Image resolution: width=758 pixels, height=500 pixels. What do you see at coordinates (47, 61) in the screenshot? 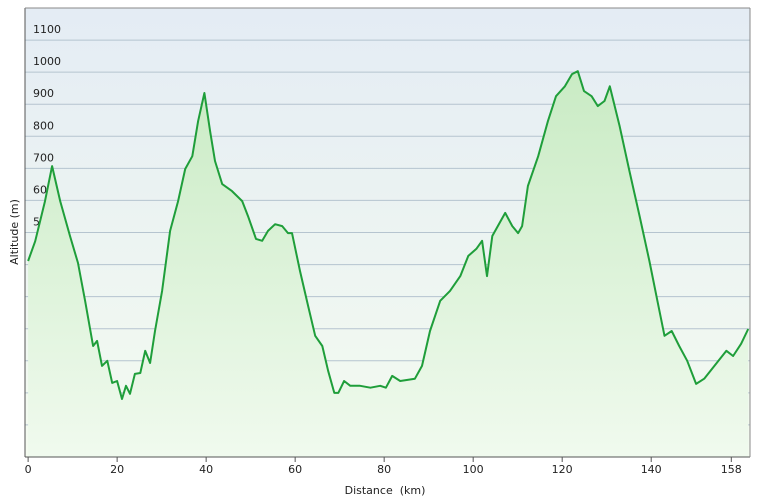
I see `y-tick-label: 1000` at bounding box center [47, 61].